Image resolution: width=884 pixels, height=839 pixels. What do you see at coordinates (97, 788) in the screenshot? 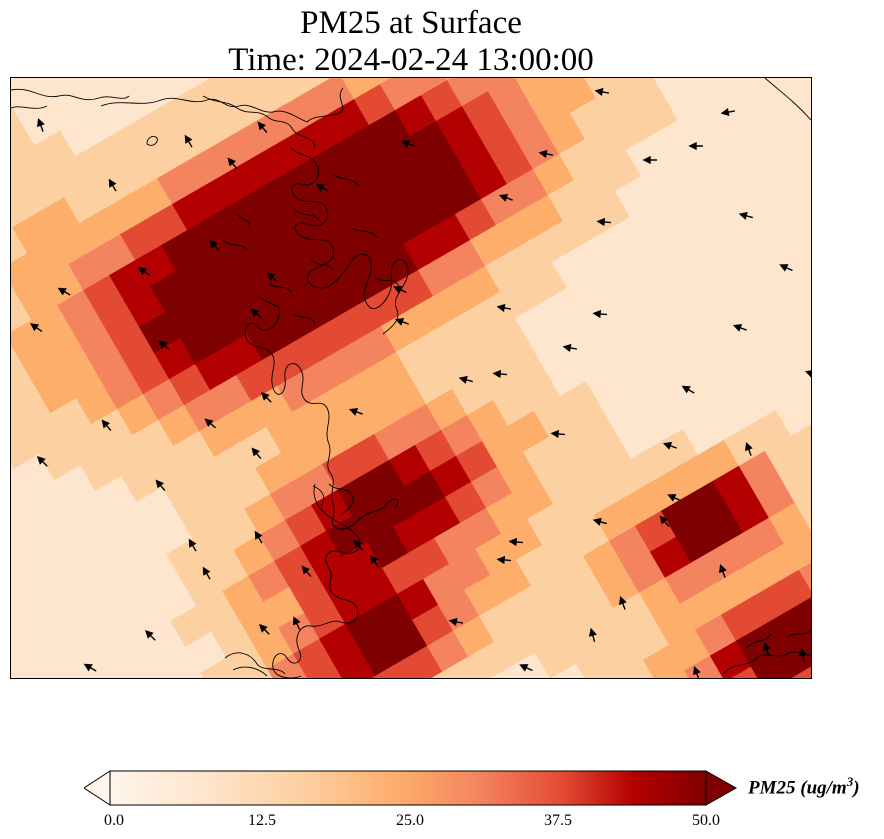
I see `colorbar-extend-low` at bounding box center [97, 788].